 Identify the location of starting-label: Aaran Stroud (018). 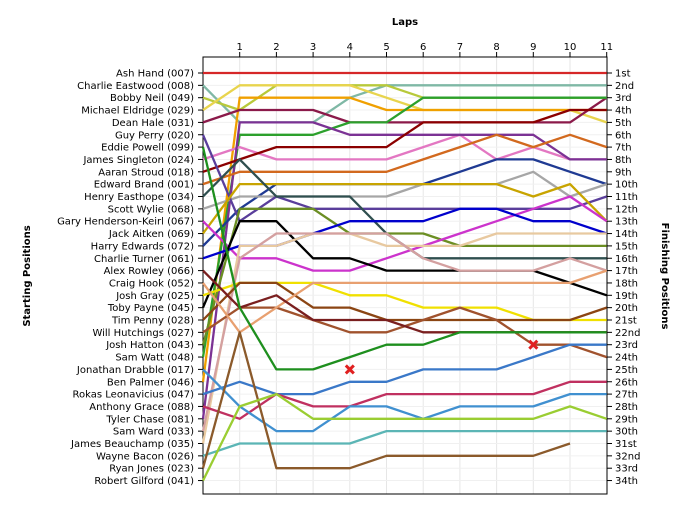
(146, 172).